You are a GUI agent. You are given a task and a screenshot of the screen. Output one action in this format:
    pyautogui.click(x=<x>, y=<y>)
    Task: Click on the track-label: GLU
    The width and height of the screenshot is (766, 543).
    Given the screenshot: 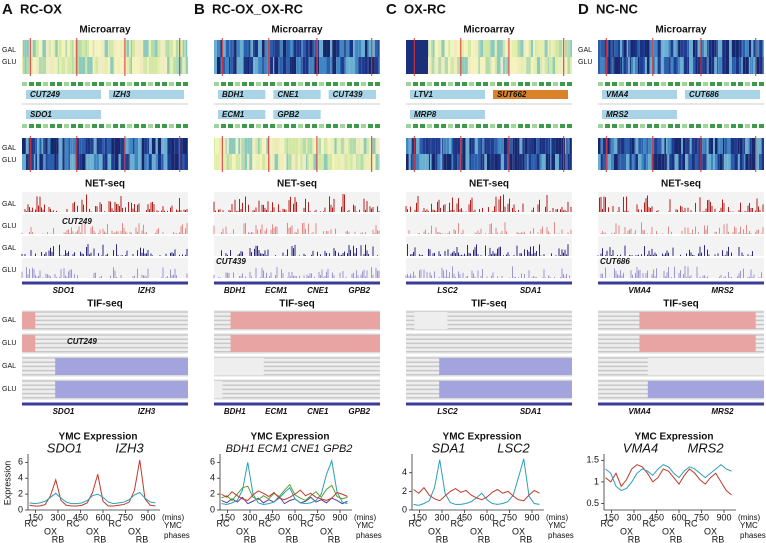 What is the action you would take?
    pyautogui.click(x=9, y=270)
    